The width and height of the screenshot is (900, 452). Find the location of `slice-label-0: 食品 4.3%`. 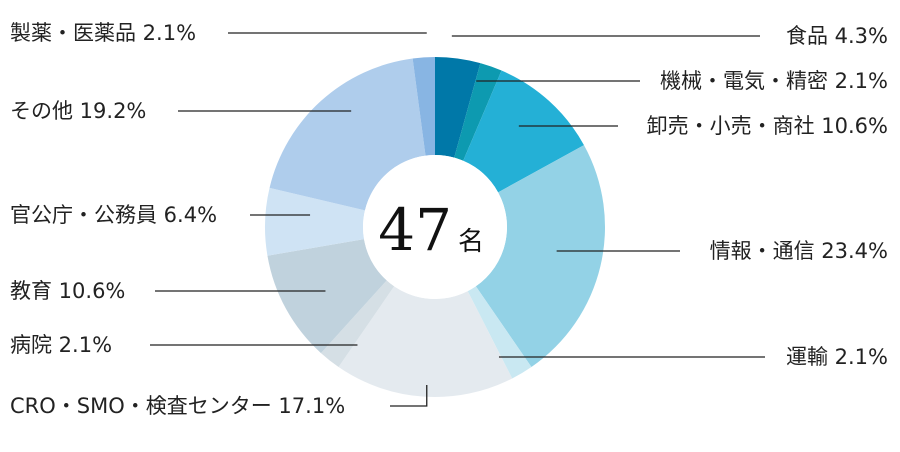

slice-label-0: 食品 4.3% is located at coordinates (837, 36).